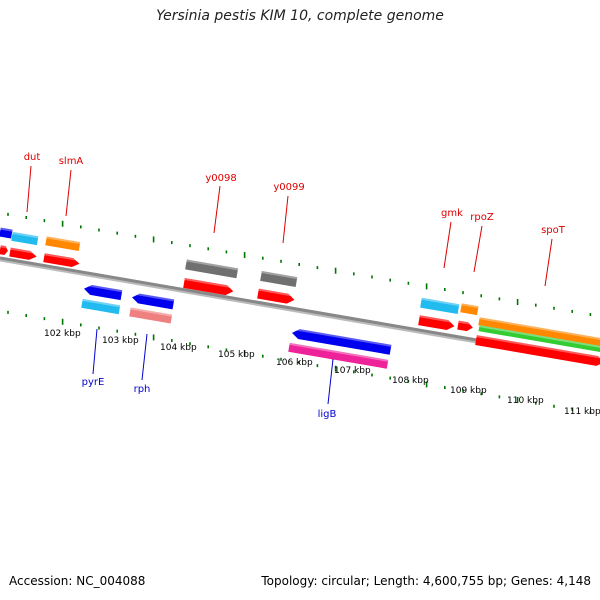 This screenshot has height=600, width=600. I want to click on gene-label: spoT, so click(553, 230).